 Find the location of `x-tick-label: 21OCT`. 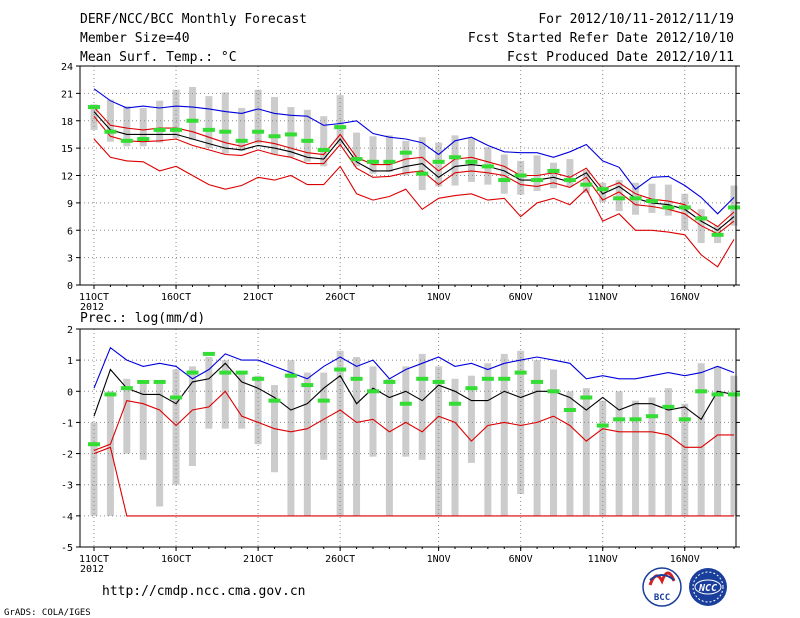

x-tick-label: 21OCT is located at coordinates (258, 559).